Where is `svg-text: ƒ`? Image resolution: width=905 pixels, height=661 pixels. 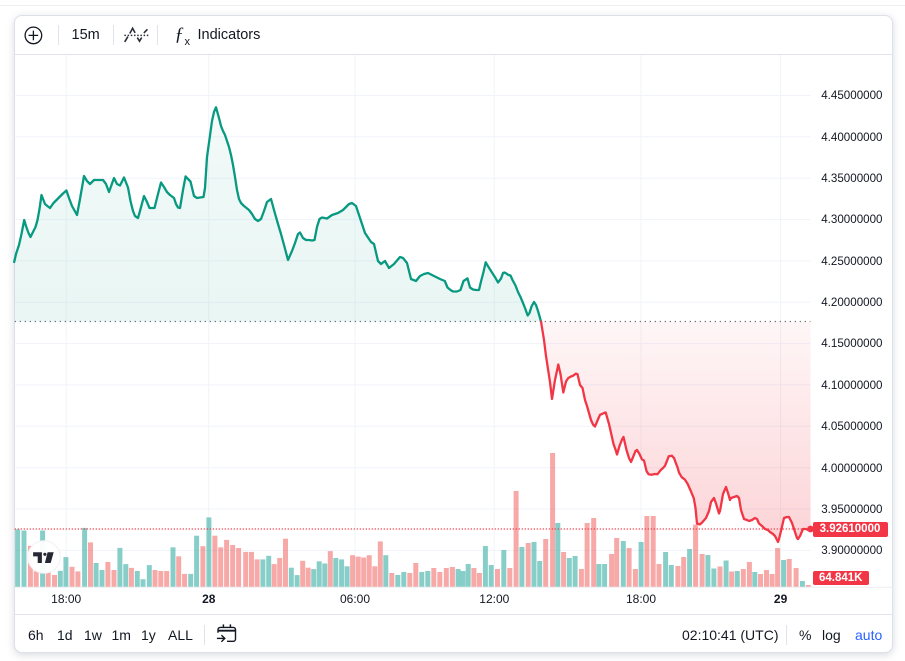 svg-text: ƒ is located at coordinates (180, 34).